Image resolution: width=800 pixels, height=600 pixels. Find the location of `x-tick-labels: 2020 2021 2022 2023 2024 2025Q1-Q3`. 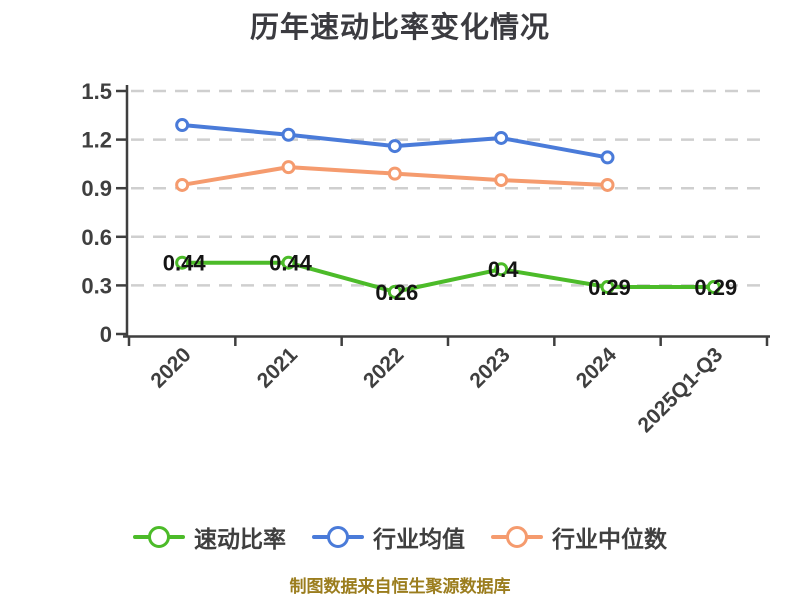

x-tick-labels: 2020 2021 2022 2023 2024 2025Q1-Q3 is located at coordinates (436, 390).